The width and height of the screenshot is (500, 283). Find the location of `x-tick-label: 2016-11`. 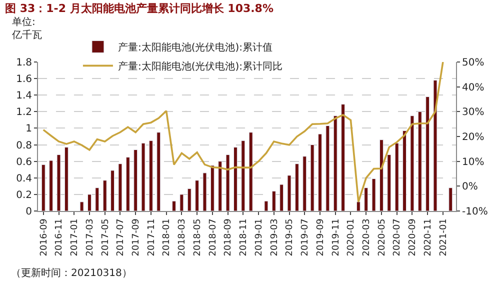

x-tick-label: 2016-11 is located at coordinates (59, 237).